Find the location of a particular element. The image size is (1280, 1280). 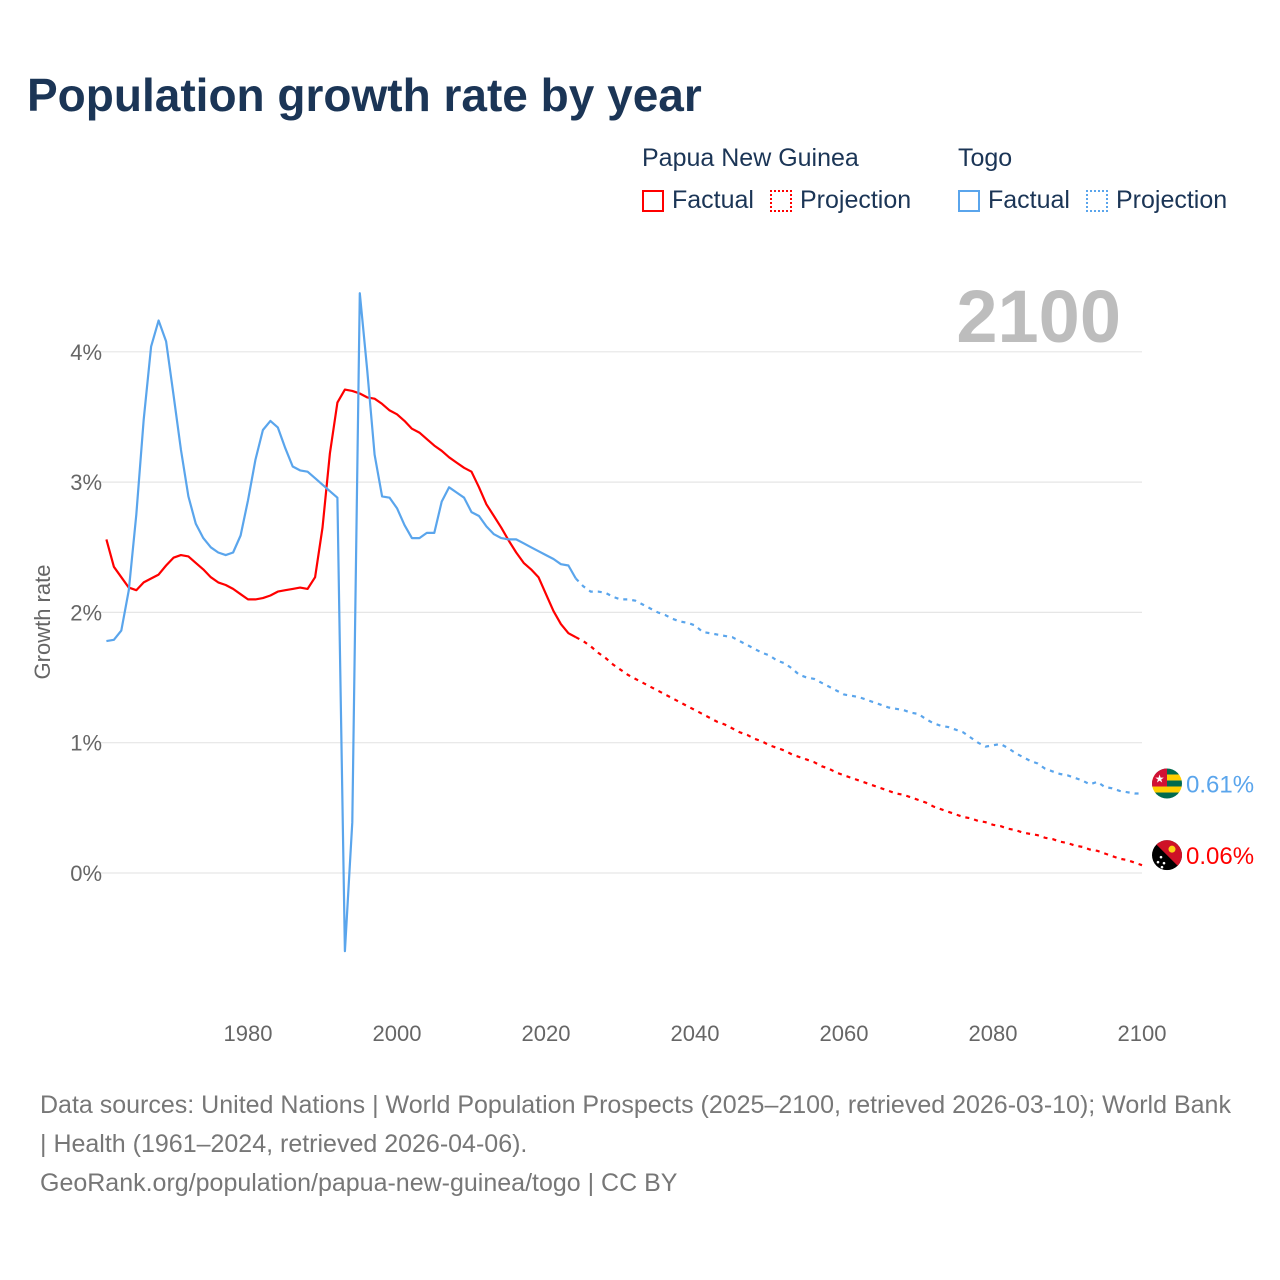

legend-group-title: Togo is located at coordinates (985, 158).